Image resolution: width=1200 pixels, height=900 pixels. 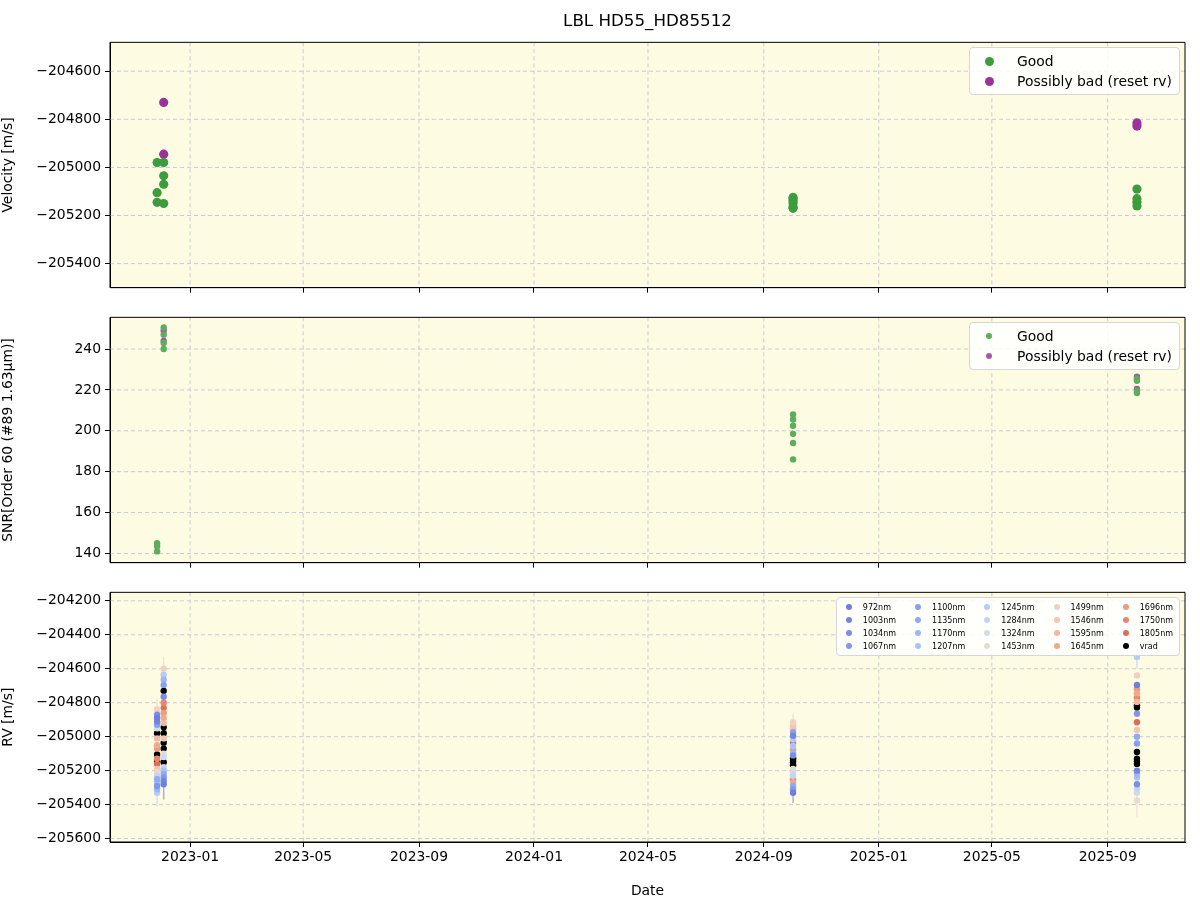 I want to click on y-tick-label: −204200, so click(x=68, y=599).